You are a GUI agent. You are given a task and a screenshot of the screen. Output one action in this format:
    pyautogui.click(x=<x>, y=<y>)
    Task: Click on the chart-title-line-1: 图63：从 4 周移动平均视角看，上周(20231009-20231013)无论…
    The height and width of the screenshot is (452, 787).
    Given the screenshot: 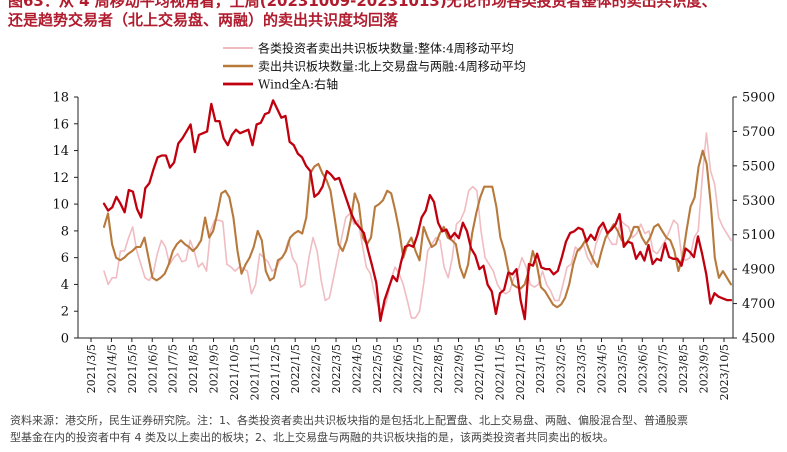 What is the action you would take?
    pyautogui.click(x=362, y=5)
    